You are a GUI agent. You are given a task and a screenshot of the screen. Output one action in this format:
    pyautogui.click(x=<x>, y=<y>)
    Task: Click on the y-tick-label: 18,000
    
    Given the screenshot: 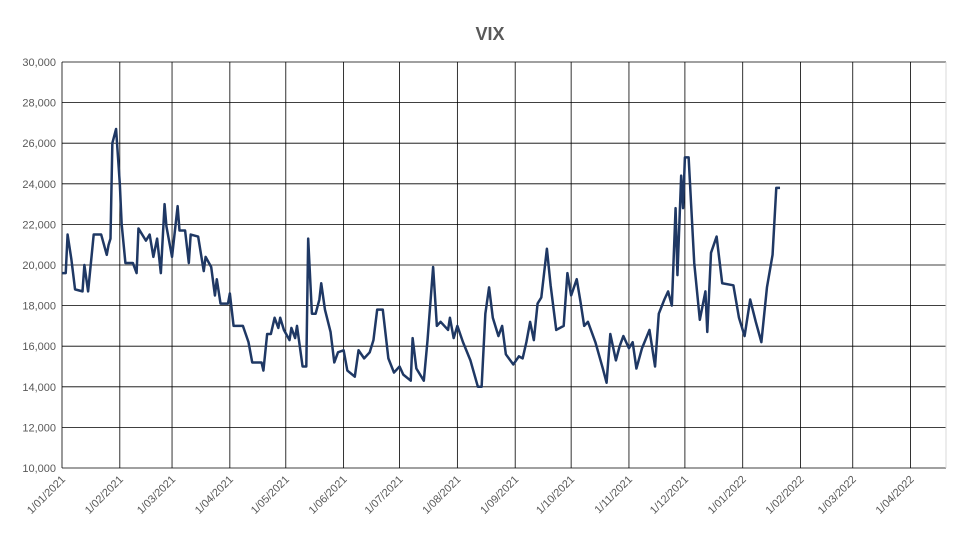 What is the action you would take?
    pyautogui.click(x=39, y=307)
    